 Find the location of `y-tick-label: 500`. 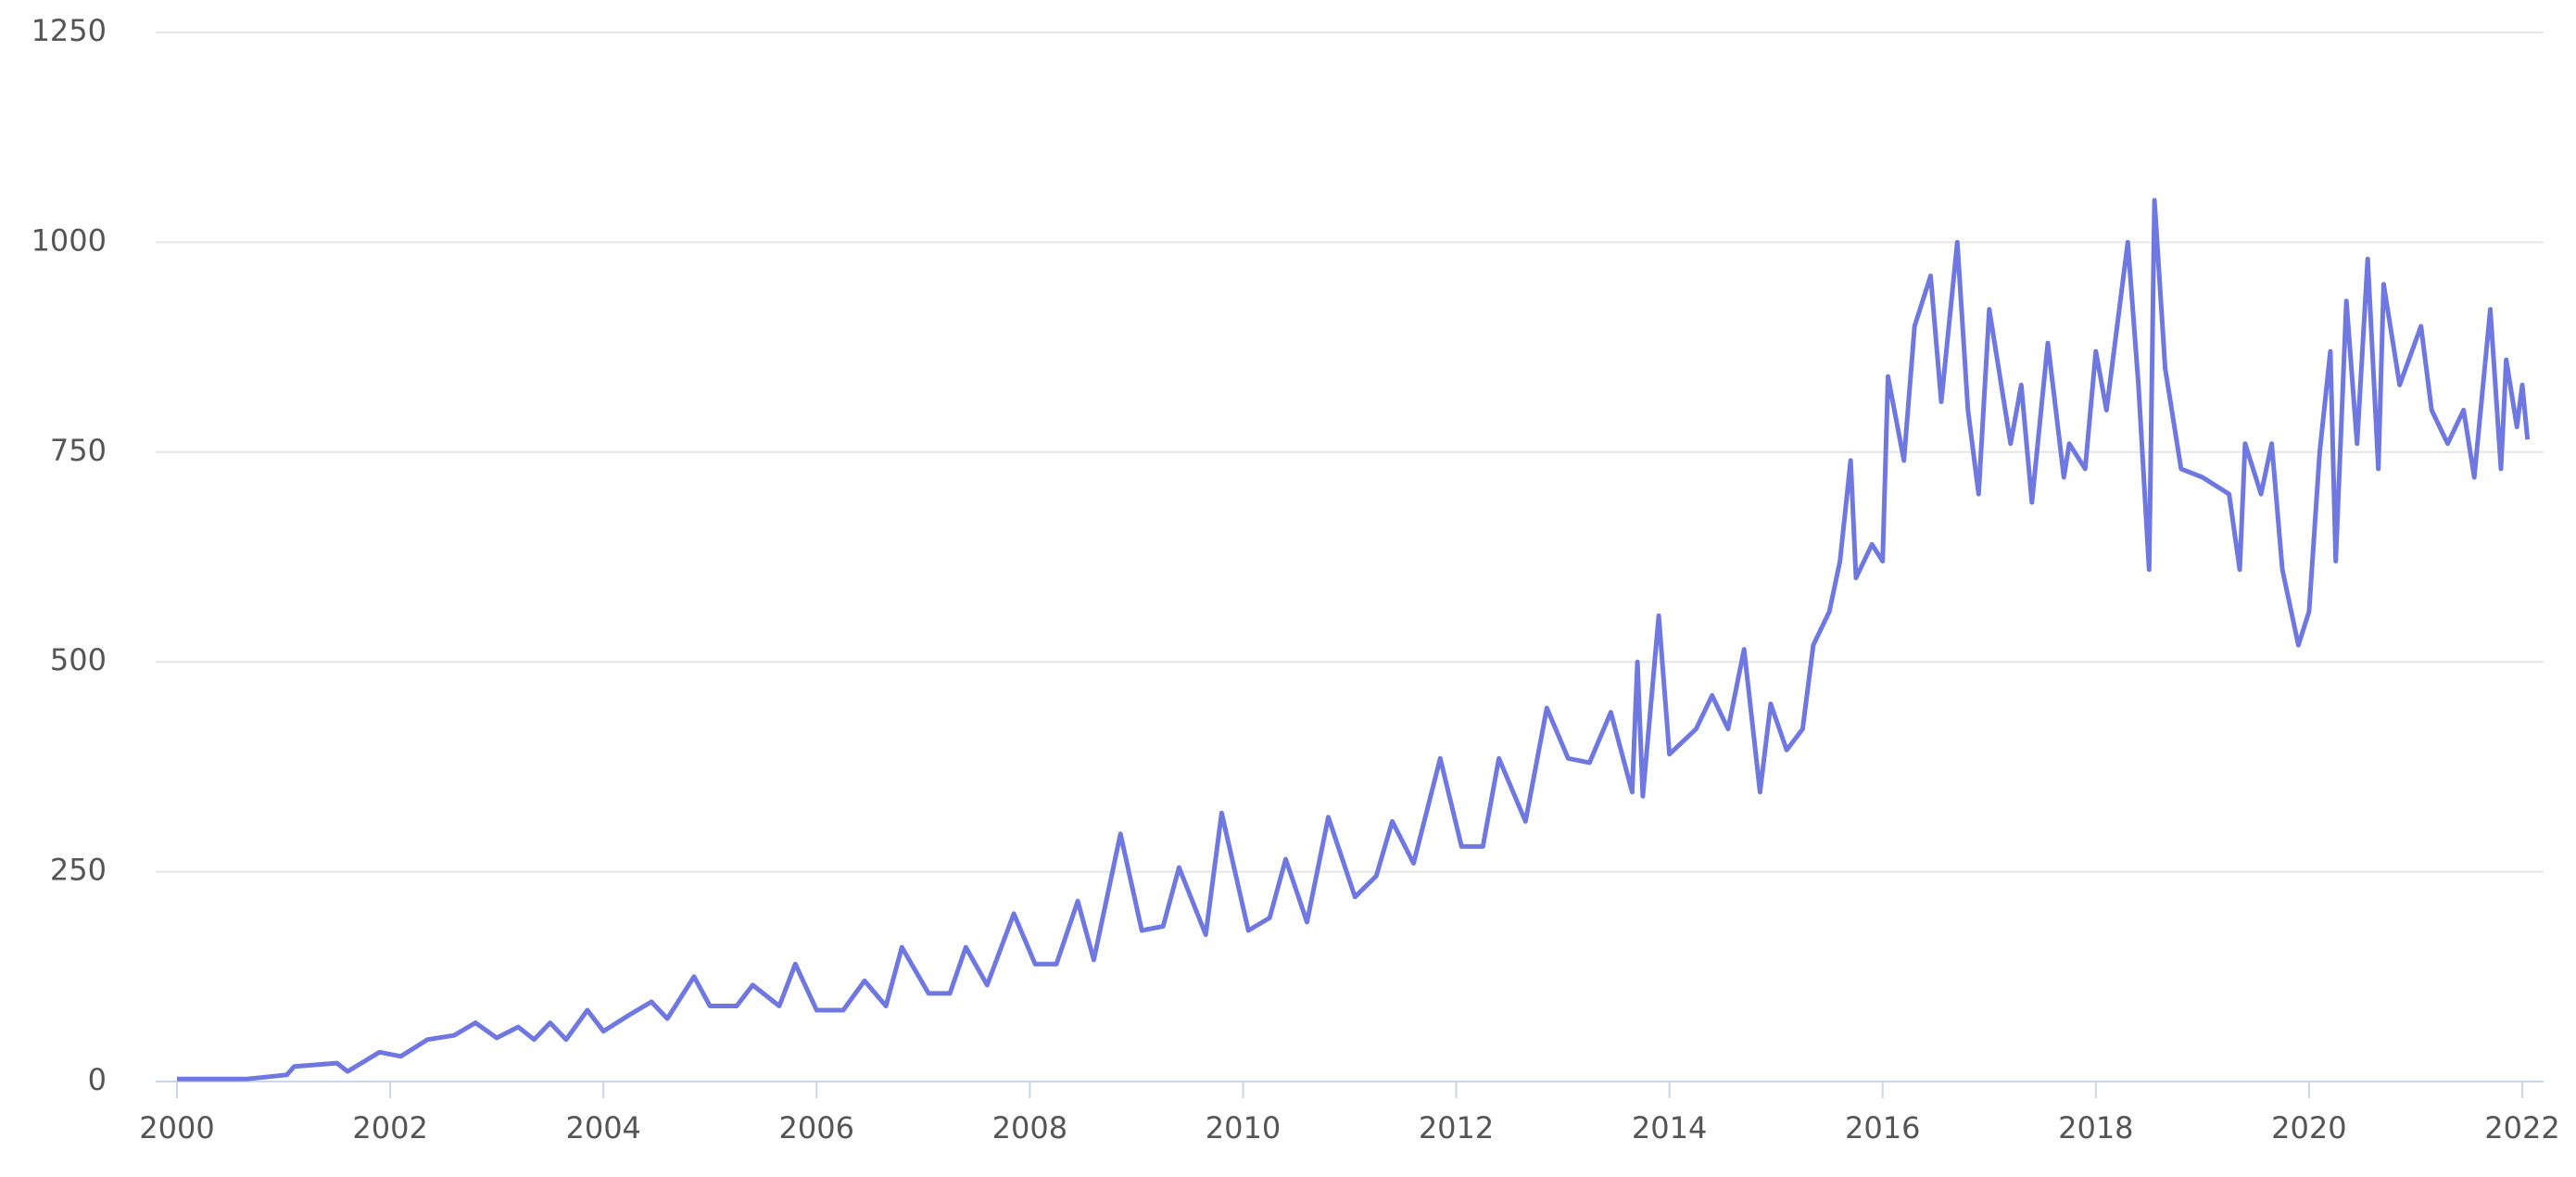

y-tick-label: 500 is located at coordinates (78, 659).